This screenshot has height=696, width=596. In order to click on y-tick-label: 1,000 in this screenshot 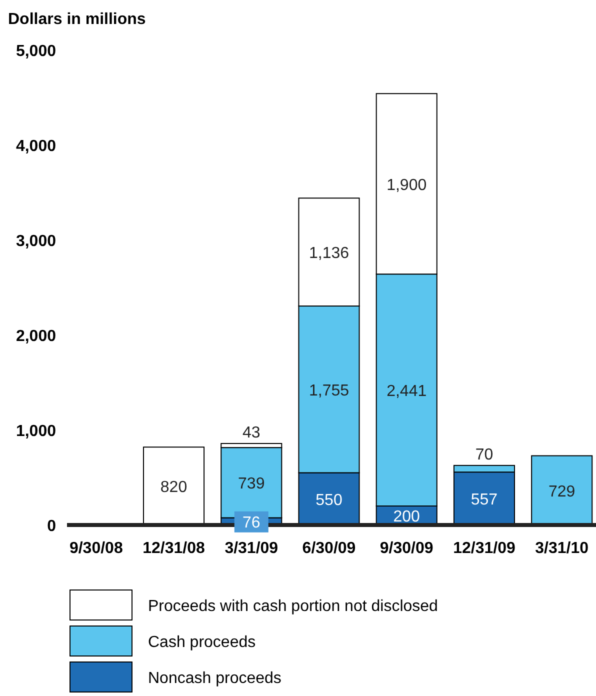, I will do `click(36, 431)`.